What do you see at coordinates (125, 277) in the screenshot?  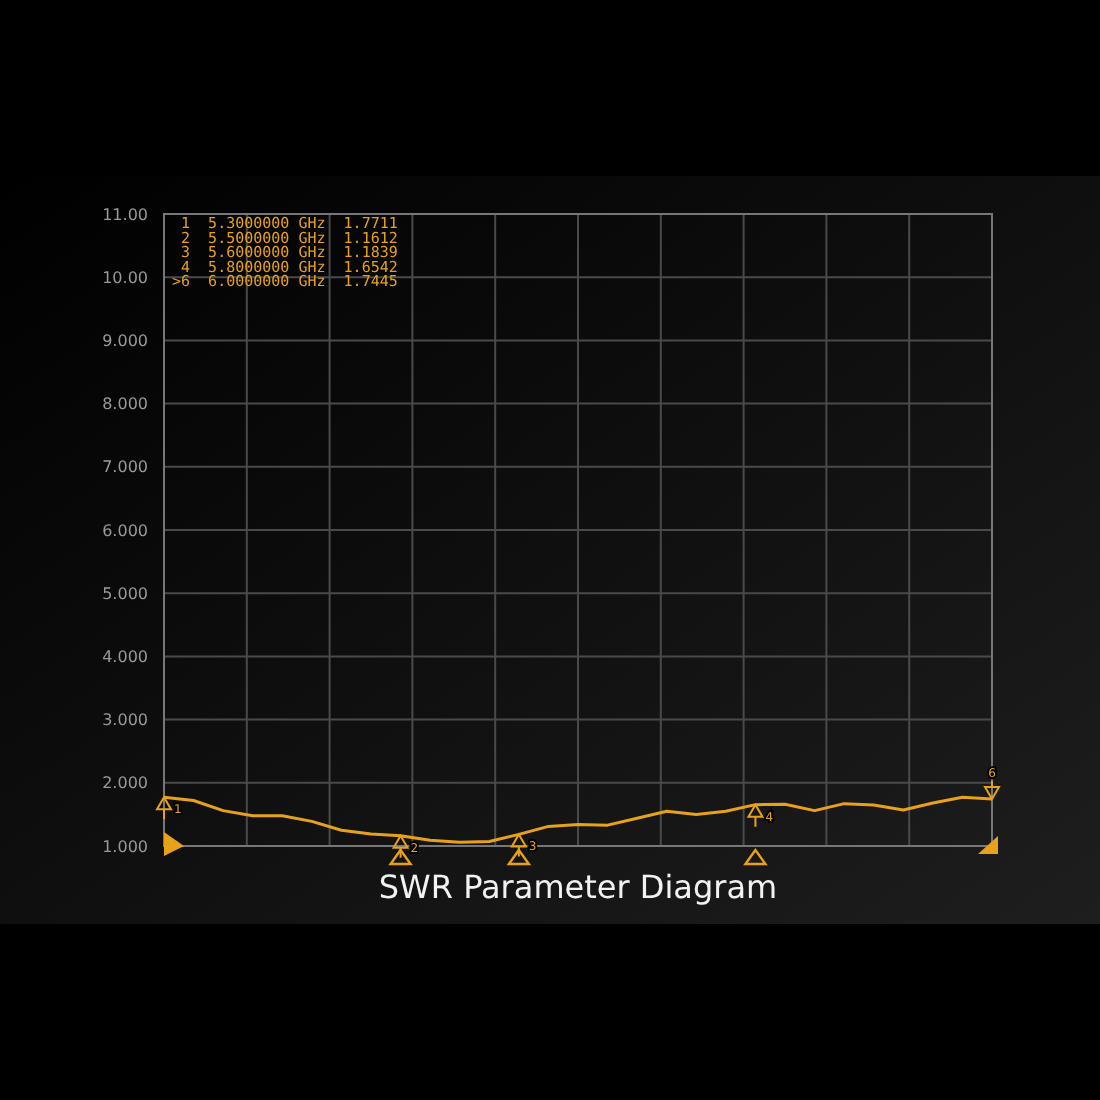 I see `y-tick-label: 10.00` at bounding box center [125, 277].